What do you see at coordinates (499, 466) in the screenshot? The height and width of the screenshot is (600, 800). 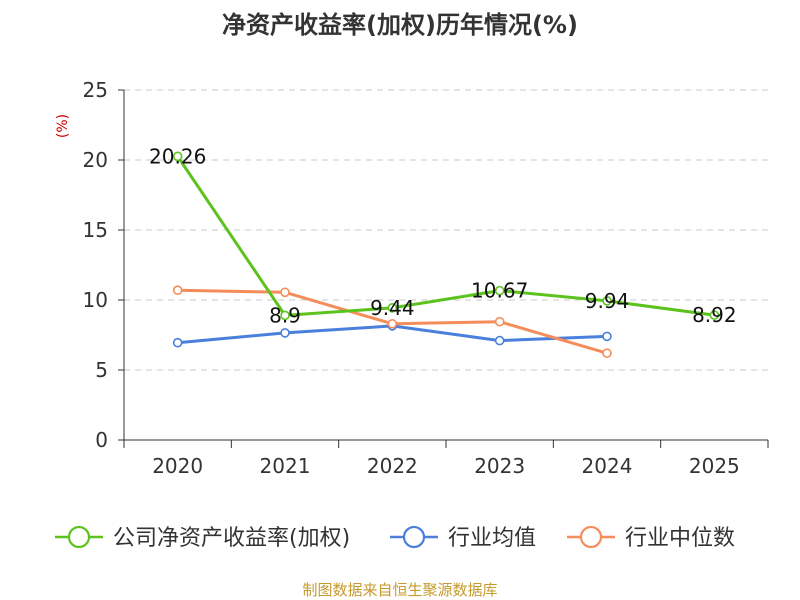 I see `x-tick-label-2023: 2023` at bounding box center [499, 466].